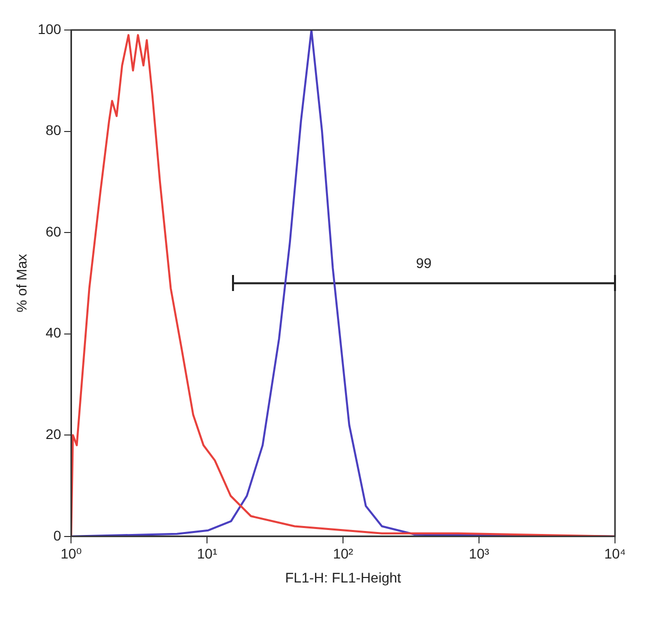  I want to click on x-axis-title: FL1-H: FL1-Height, so click(343, 577).